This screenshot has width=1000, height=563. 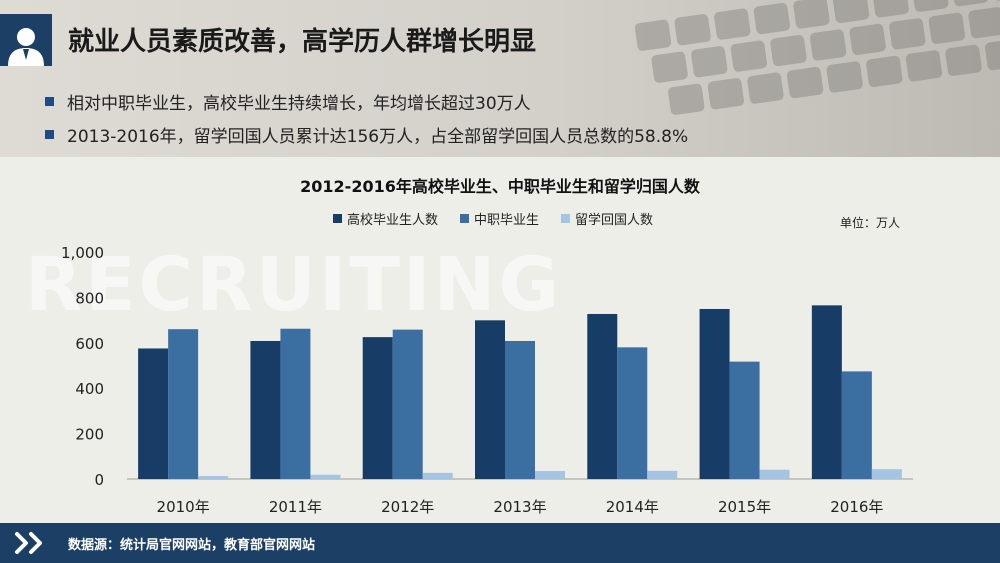 I want to click on x-tick-label: 2014年, so click(x=632, y=507).